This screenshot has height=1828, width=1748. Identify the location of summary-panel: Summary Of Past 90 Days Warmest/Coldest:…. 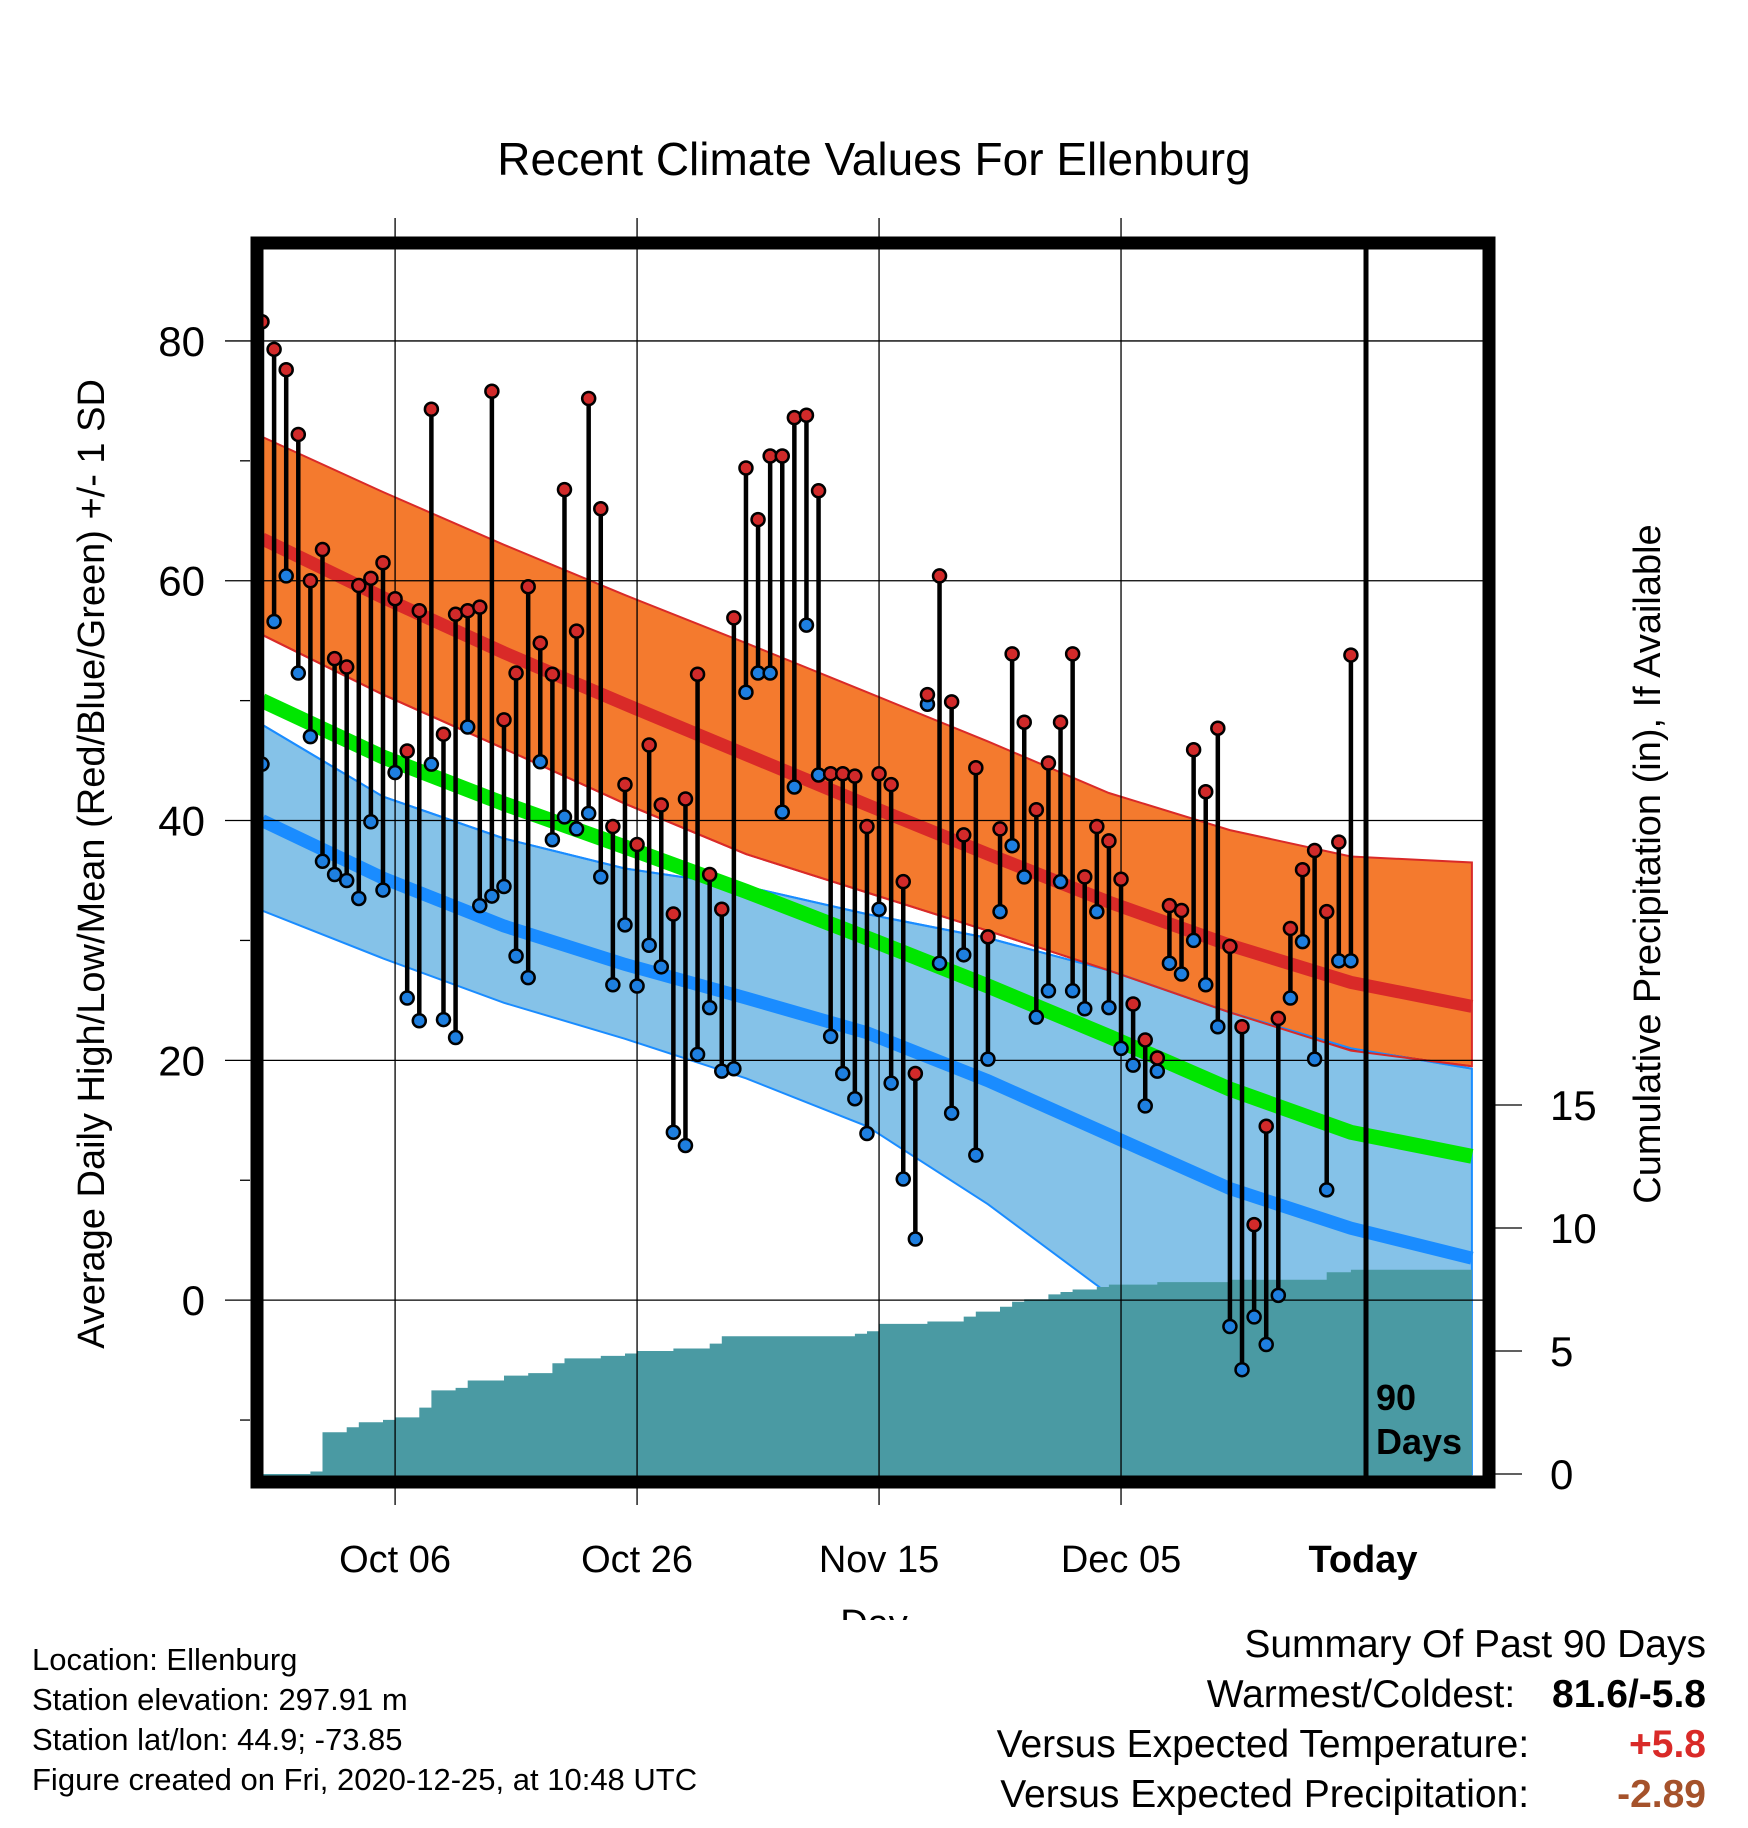
(1351, 1720).